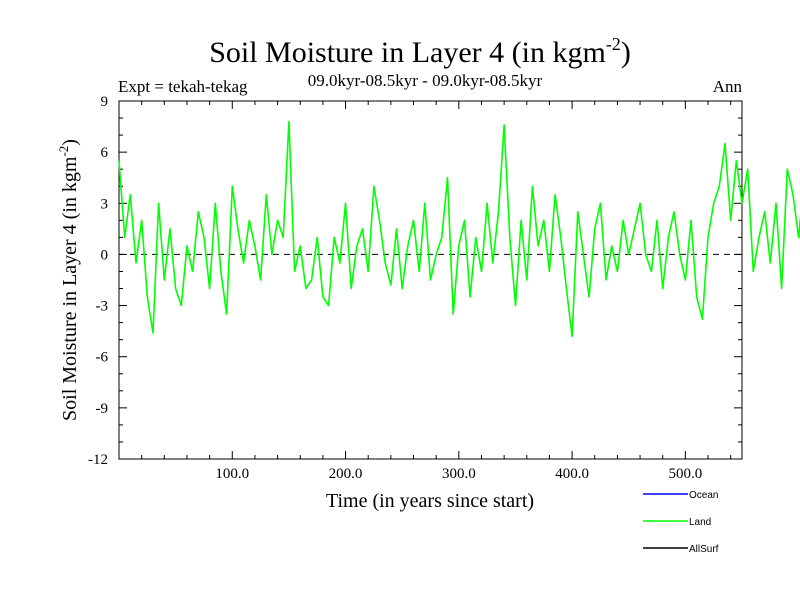  Describe the element at coordinates (728, 86) in the screenshot. I see `season-label: Ann` at that location.